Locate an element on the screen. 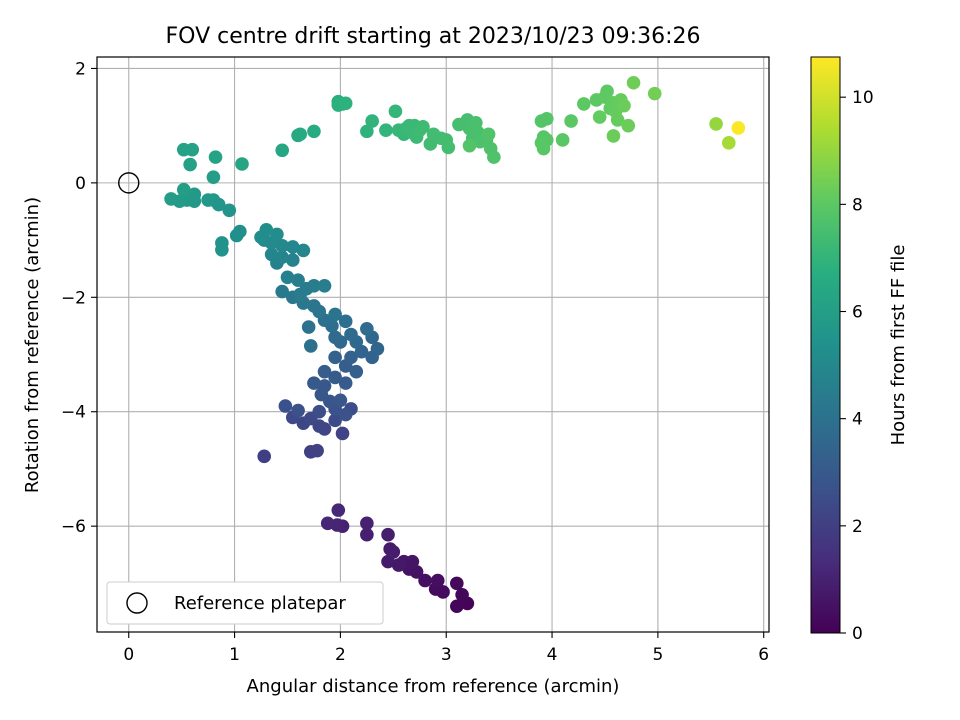 The width and height of the screenshot is (960, 720). colorbar-tick-label: 10 is located at coordinates (863, 98).